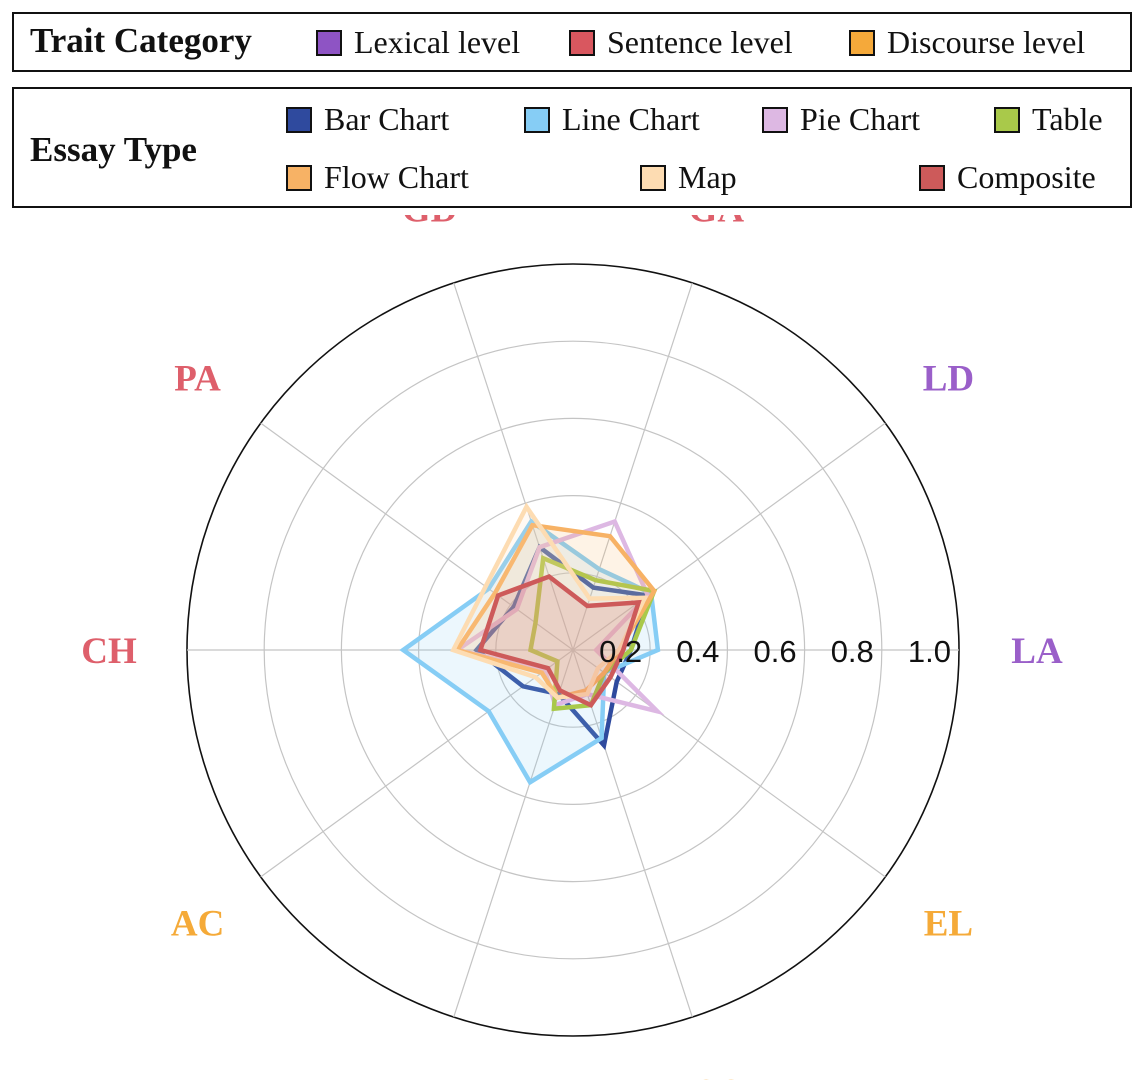 Image resolution: width=1145 pixels, height=1080 pixels. I want to click on discourse-swatch-icon, so click(862, 42).